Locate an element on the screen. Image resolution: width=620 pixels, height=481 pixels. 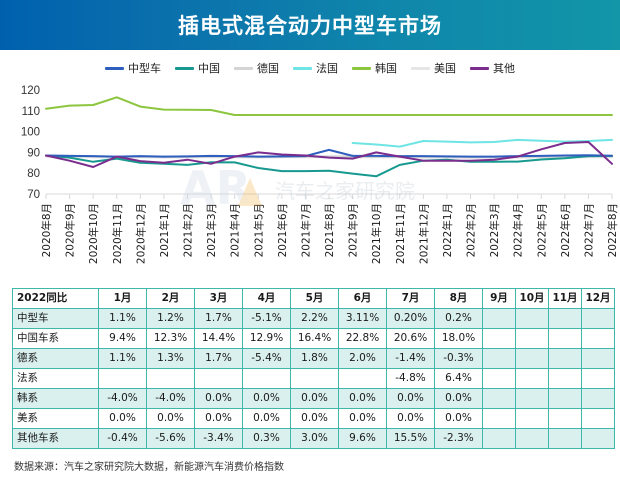
table-row: 法系 -4.8% 6.4% is located at coordinates (313, 378).